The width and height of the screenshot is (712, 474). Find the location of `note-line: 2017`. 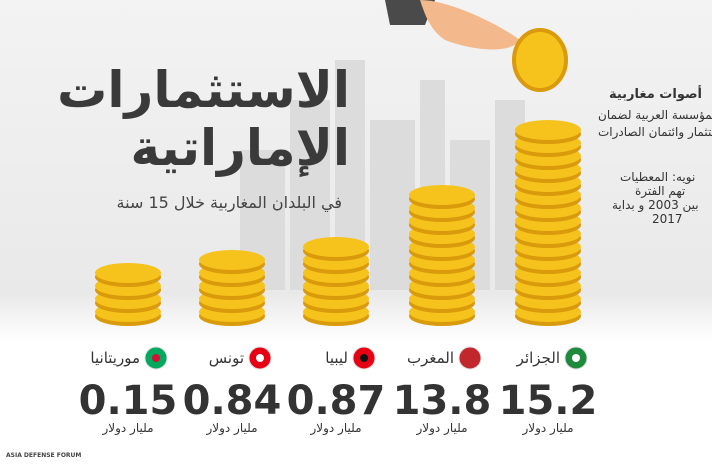

note-line: 2017 is located at coordinates (667, 219).